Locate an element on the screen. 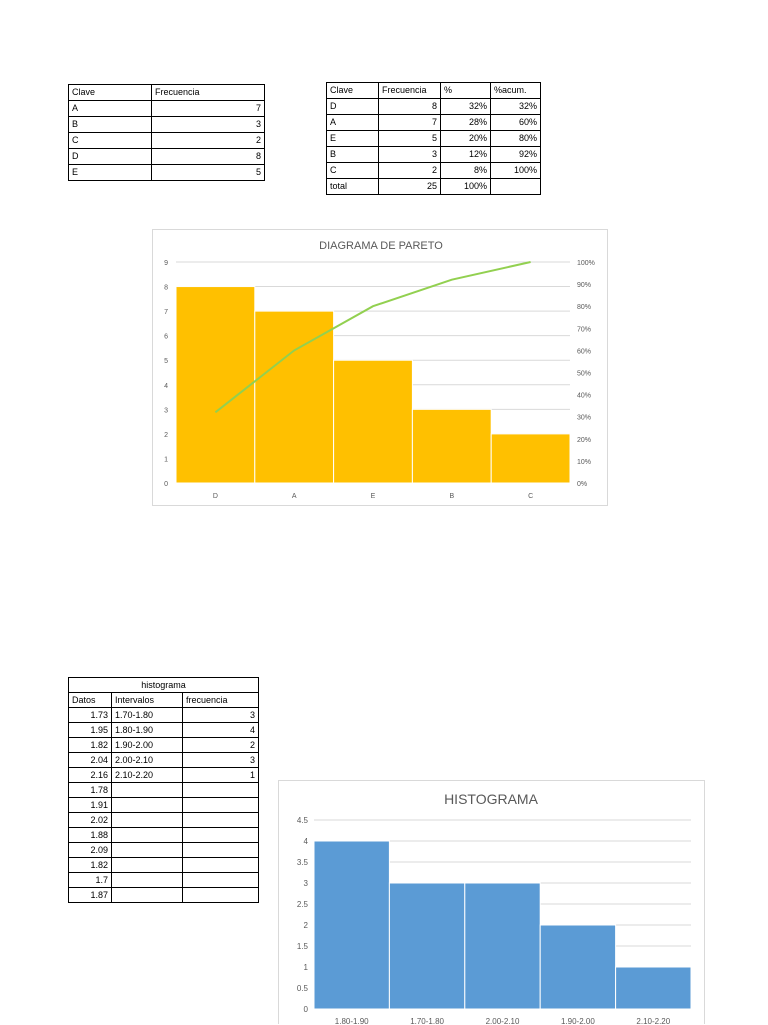  table-cell: 1.88 is located at coordinates (90, 835).